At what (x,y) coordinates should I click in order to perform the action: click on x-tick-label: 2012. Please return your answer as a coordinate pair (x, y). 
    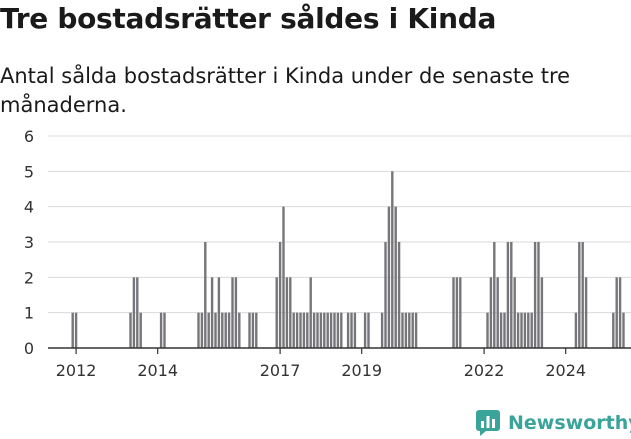
    Looking at the image, I should click on (76, 370).